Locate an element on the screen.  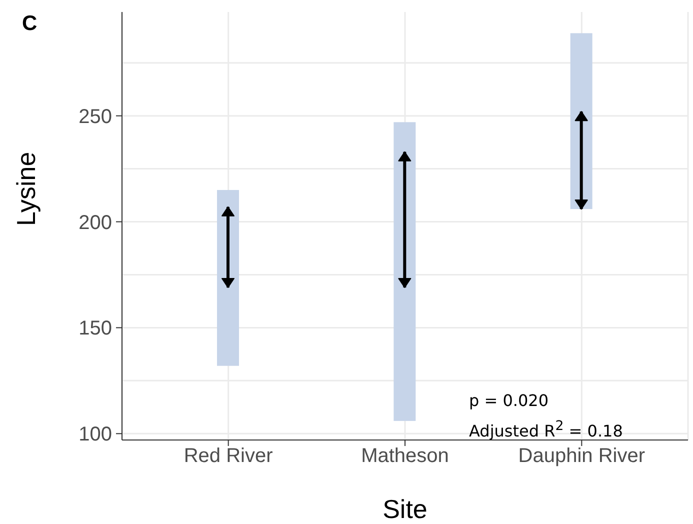
x-tick-label: Dauphin River is located at coordinates (582, 456).